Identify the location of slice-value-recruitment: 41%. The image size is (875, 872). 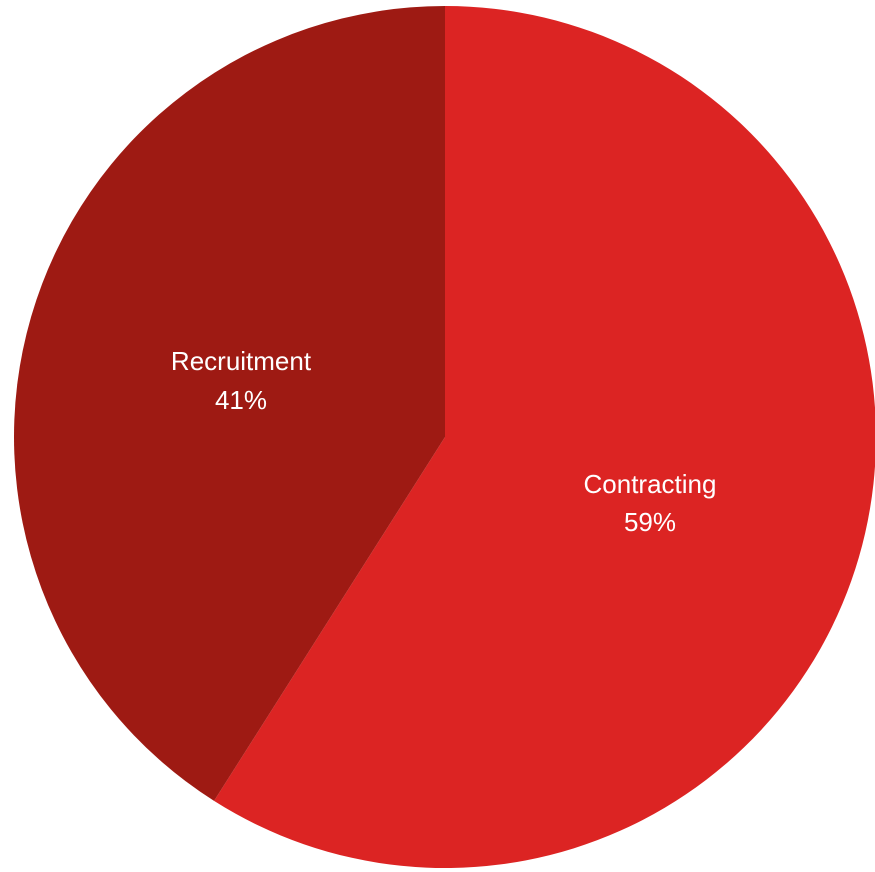
(241, 400).